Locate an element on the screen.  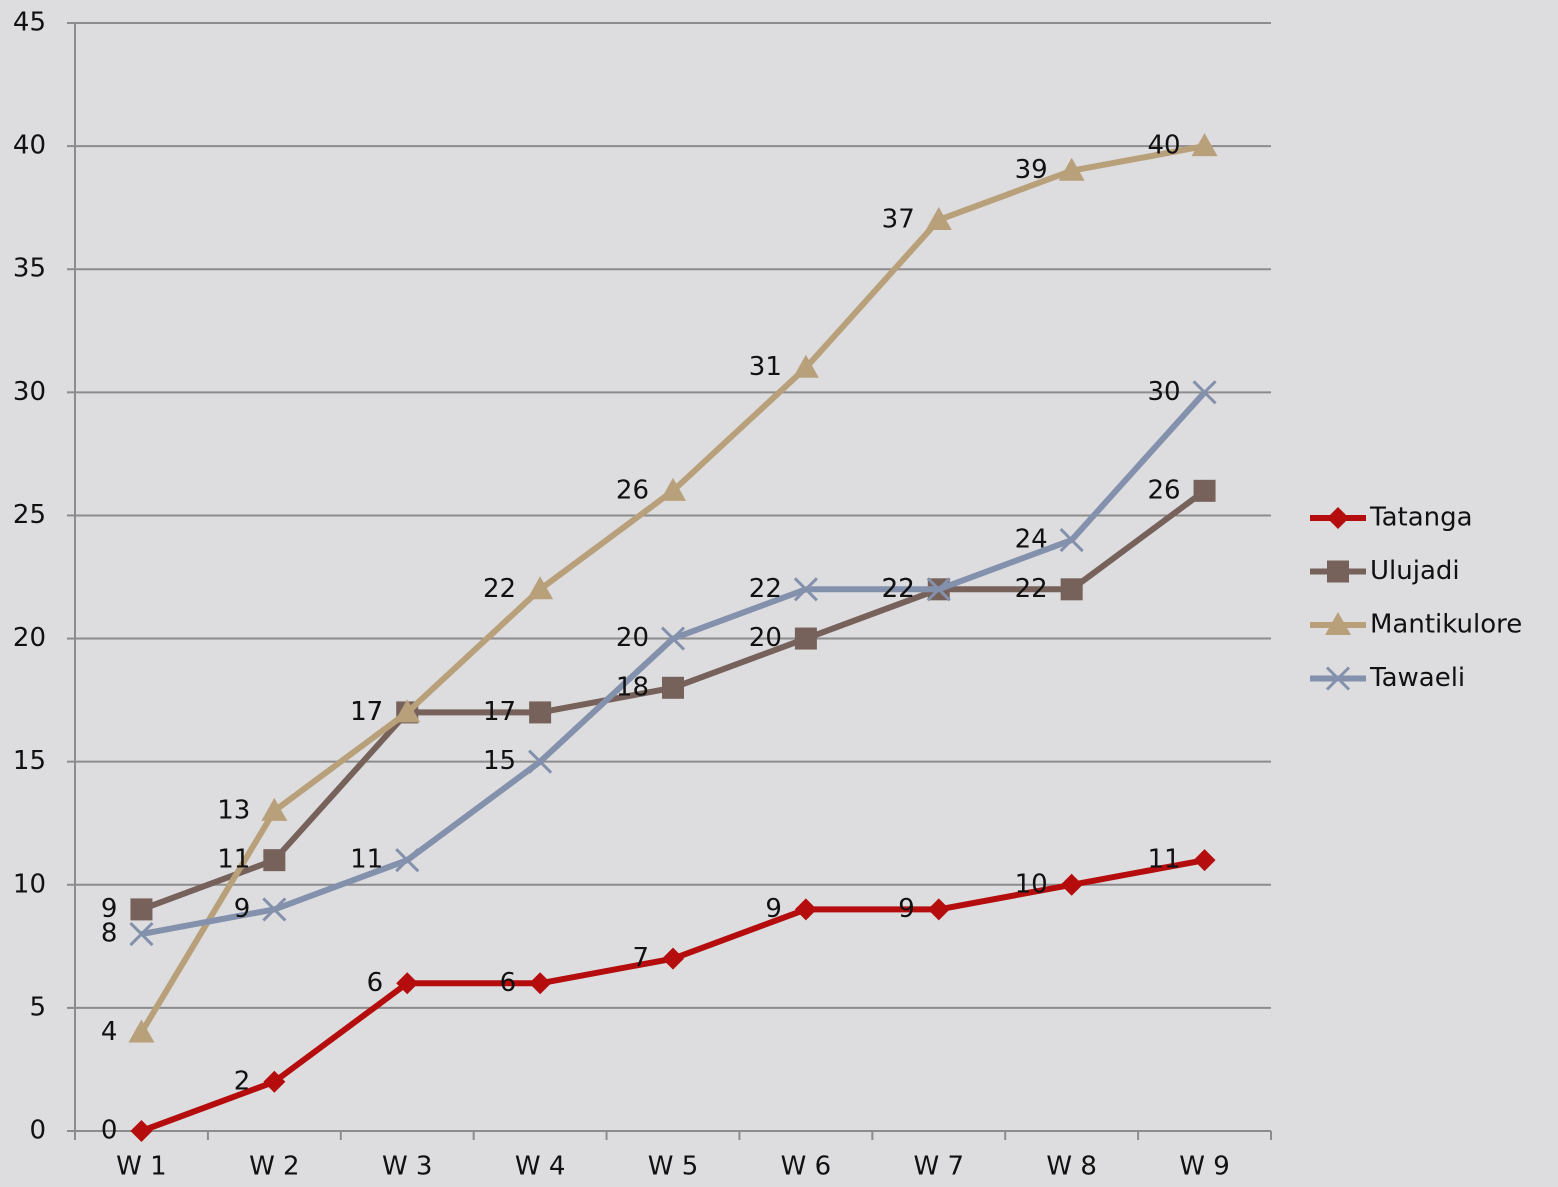
legend-label: Mantikulore is located at coordinates (1446, 625).